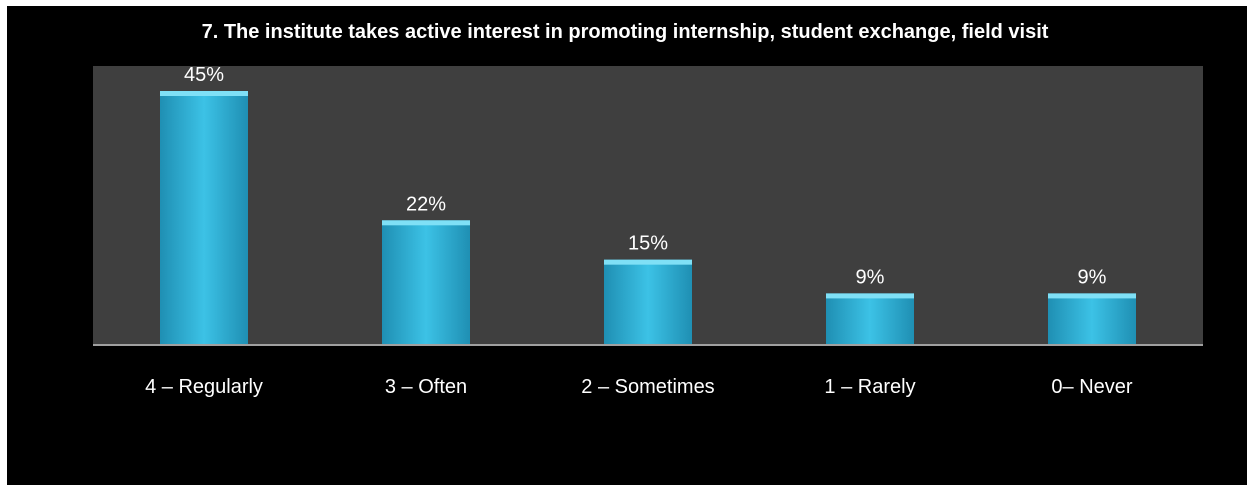 The width and height of the screenshot is (1253, 485). I want to click on category-label: 4 – Regularly, so click(204, 387).